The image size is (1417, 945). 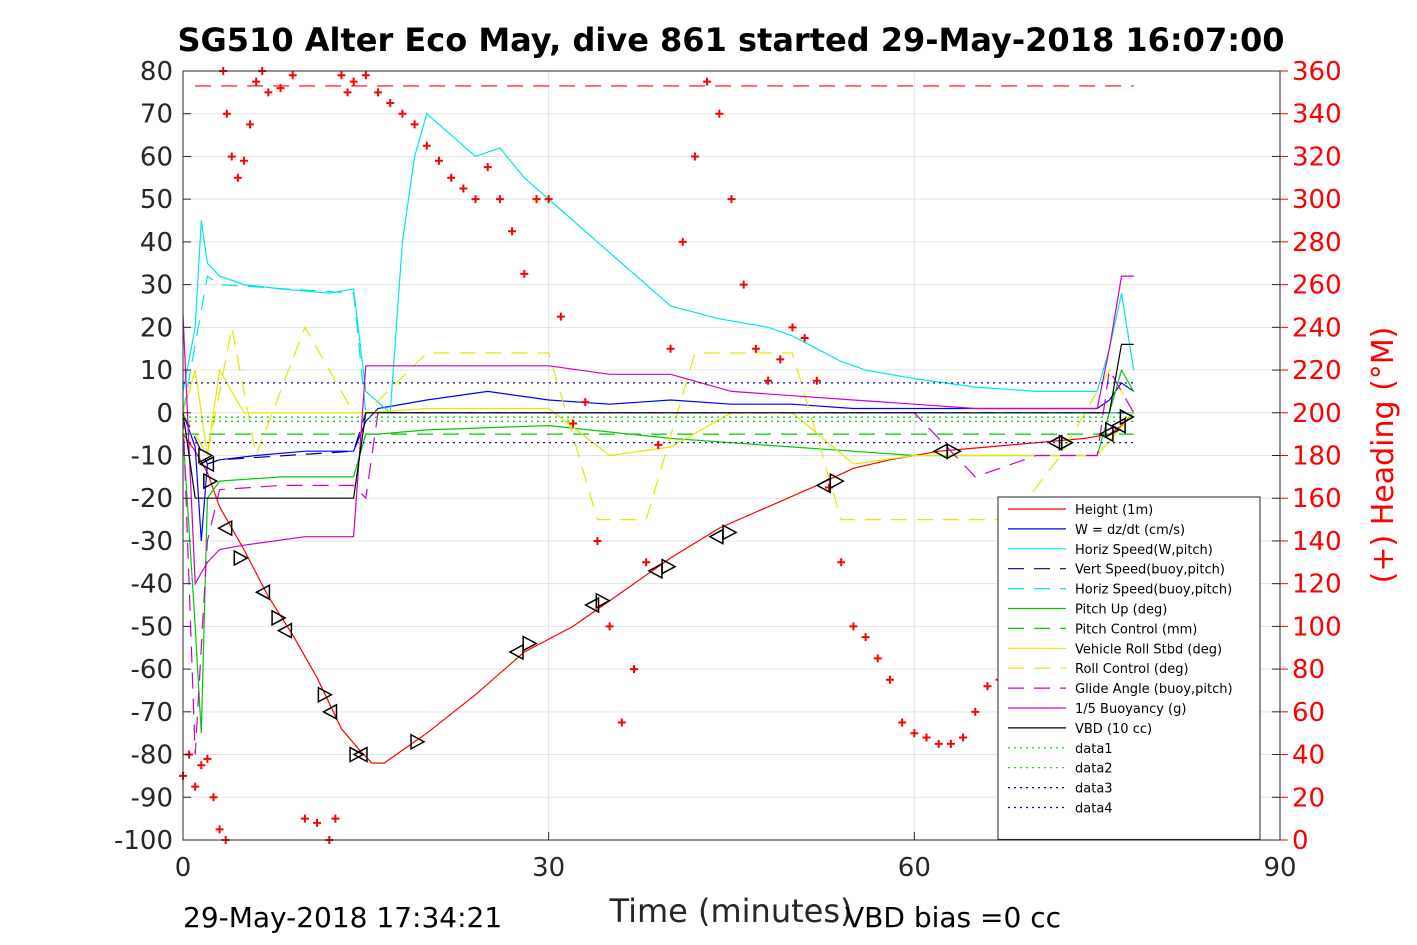 What do you see at coordinates (1317, 286) in the screenshot?
I see `y-right-tick-label: 260` at bounding box center [1317, 286].